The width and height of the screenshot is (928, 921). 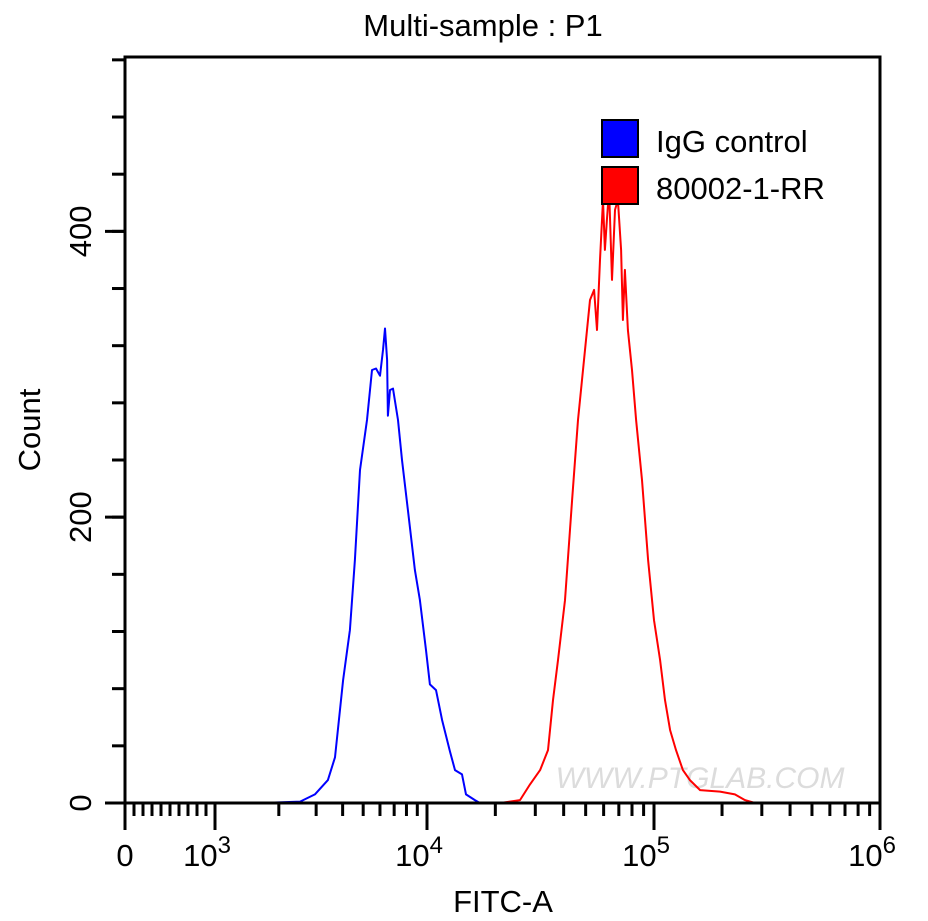 I want to click on y-axis: 0 200 400, so click(x=94, y=435).